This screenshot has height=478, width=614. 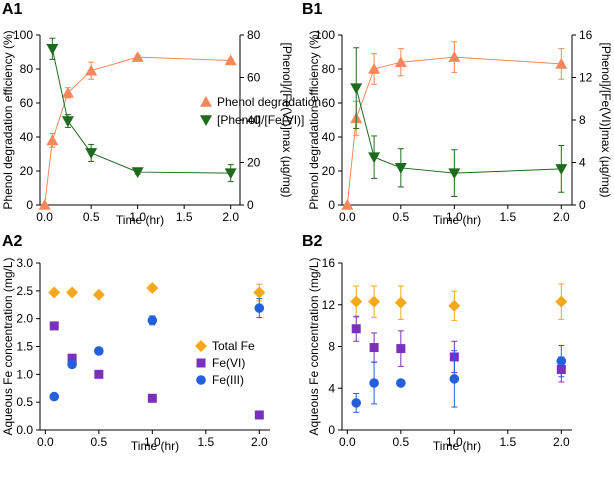 What do you see at coordinates (24, 263) in the screenshot?
I see `y-tick-label: 3.0` at bounding box center [24, 263].